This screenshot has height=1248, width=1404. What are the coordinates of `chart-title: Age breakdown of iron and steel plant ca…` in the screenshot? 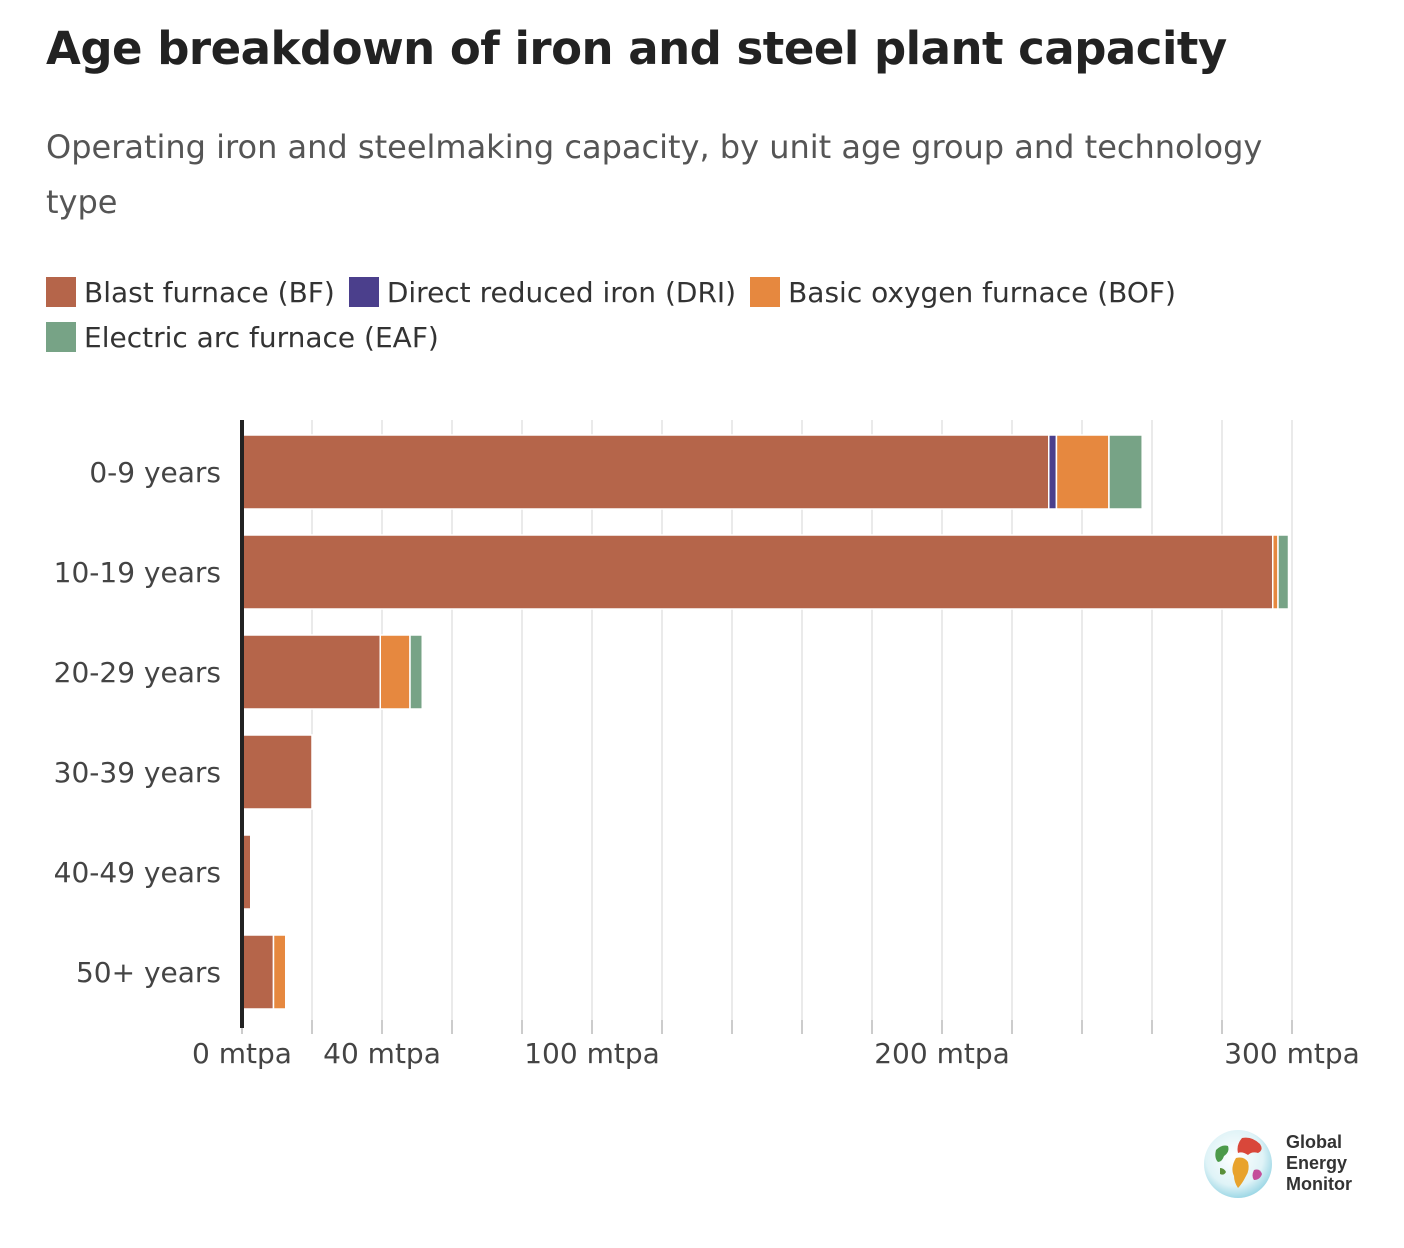 It's located at (636, 48).